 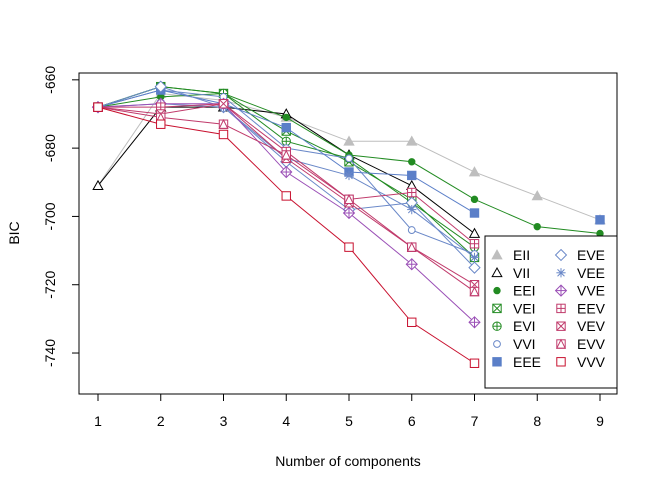 I want to click on legend-label-eev: EEV, so click(x=591, y=308).